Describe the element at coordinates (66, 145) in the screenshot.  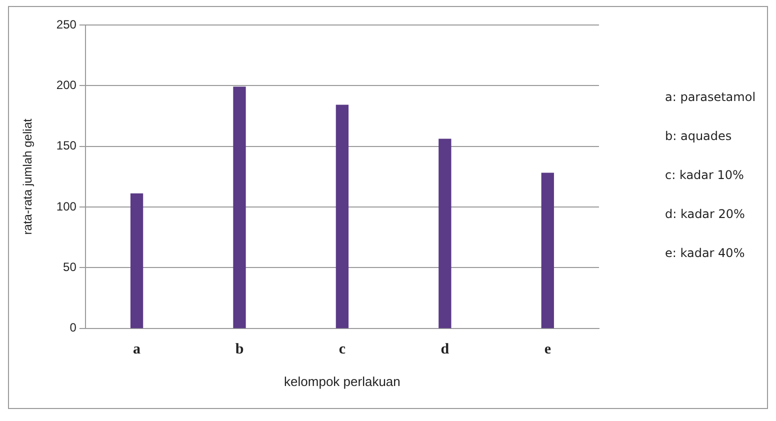
I see `y-tick-label: 150` at that location.